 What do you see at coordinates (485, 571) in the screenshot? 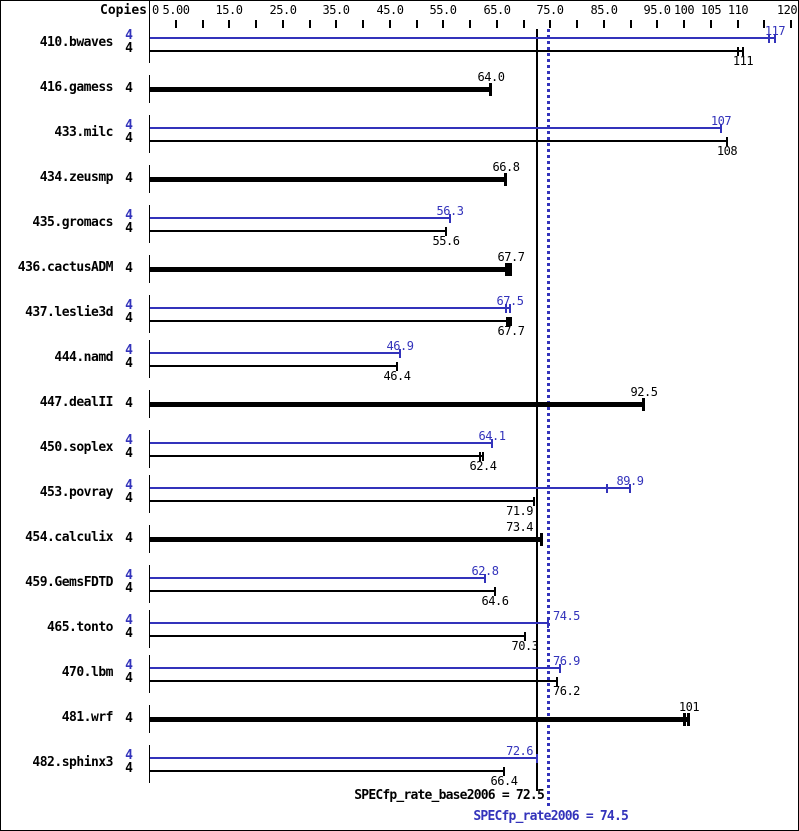
I see `peak-value-label: 62.8` at bounding box center [485, 571].